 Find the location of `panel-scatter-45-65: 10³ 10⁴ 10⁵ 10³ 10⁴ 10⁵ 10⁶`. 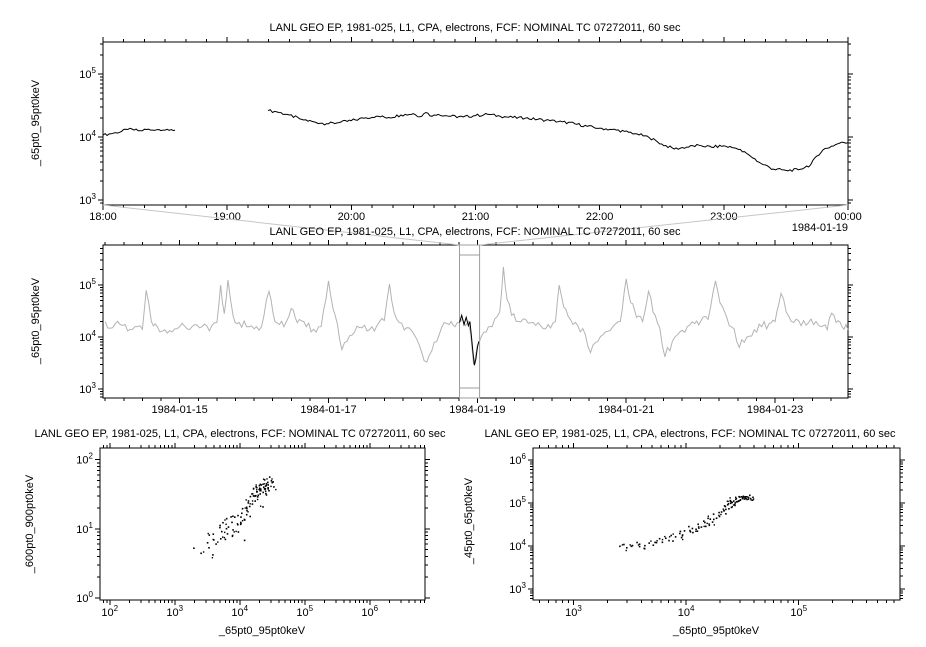

panel-scatter-45-65: 10³ 10⁴ 10⁵ 10³ 10⁴ 10⁵ 10⁶ is located at coordinates (707, 531).